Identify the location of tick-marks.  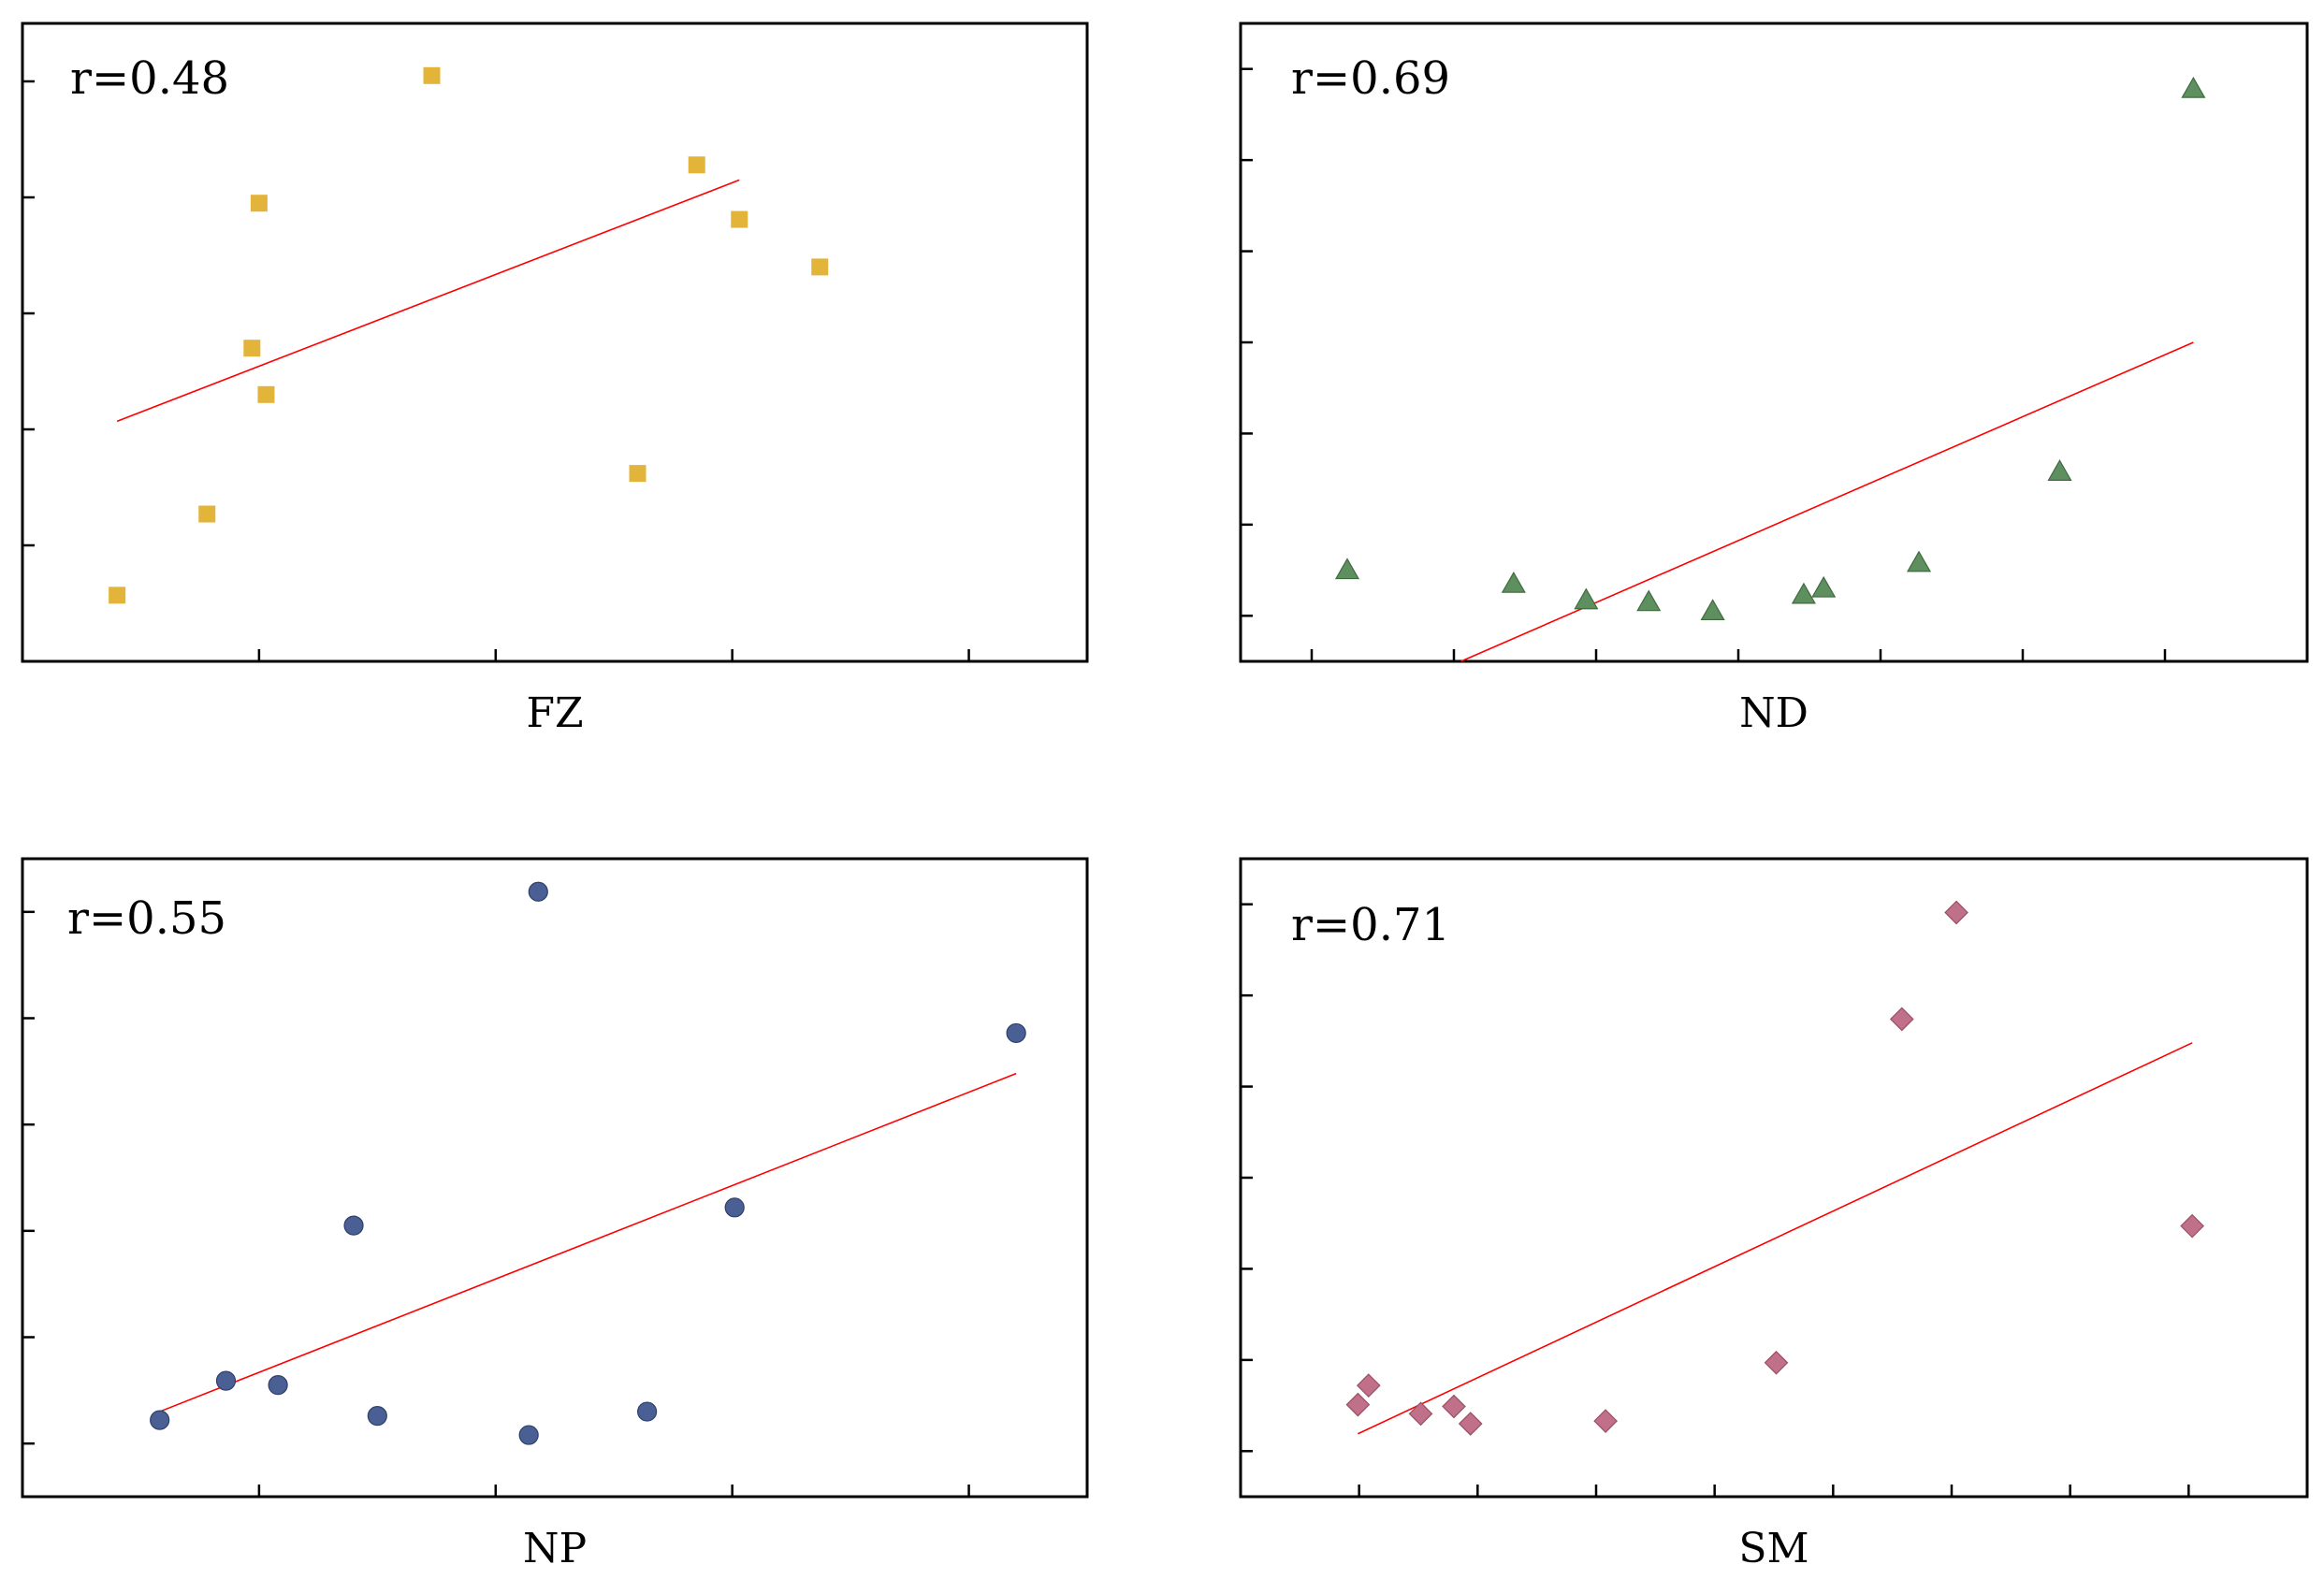
(1704, 364).